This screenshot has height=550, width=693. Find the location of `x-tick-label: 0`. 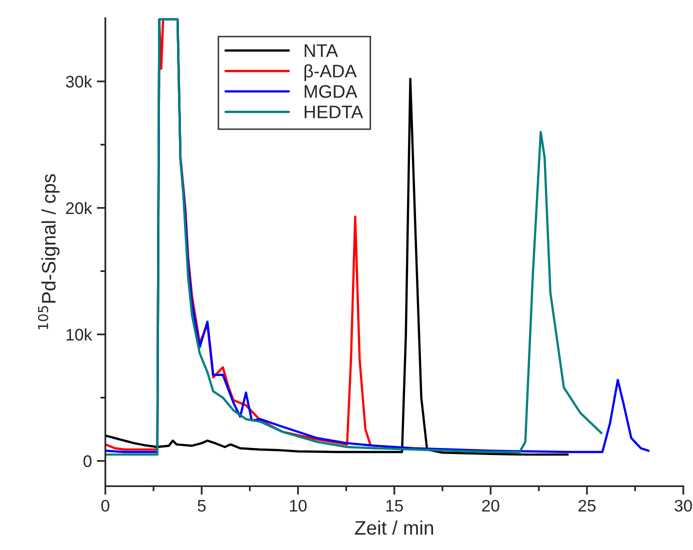

x-tick-label: 0 is located at coordinates (105, 506).